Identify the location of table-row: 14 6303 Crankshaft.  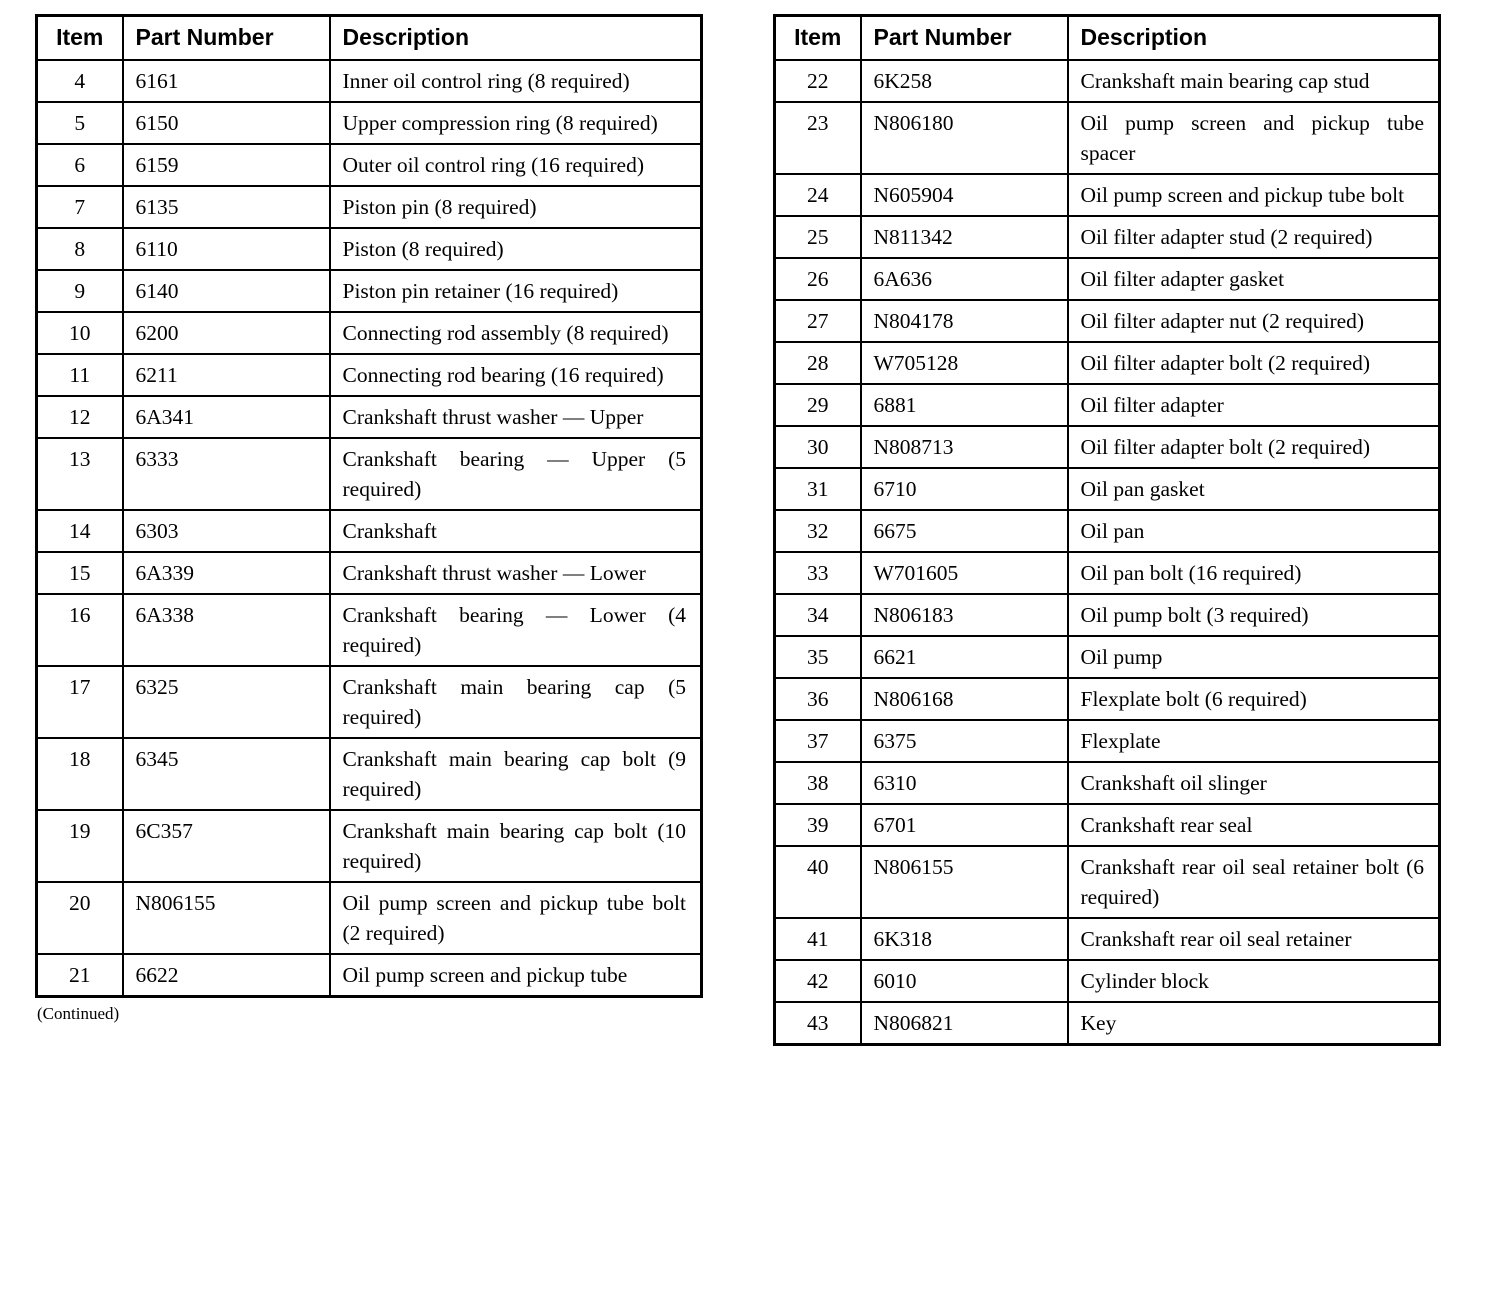
(369, 530).